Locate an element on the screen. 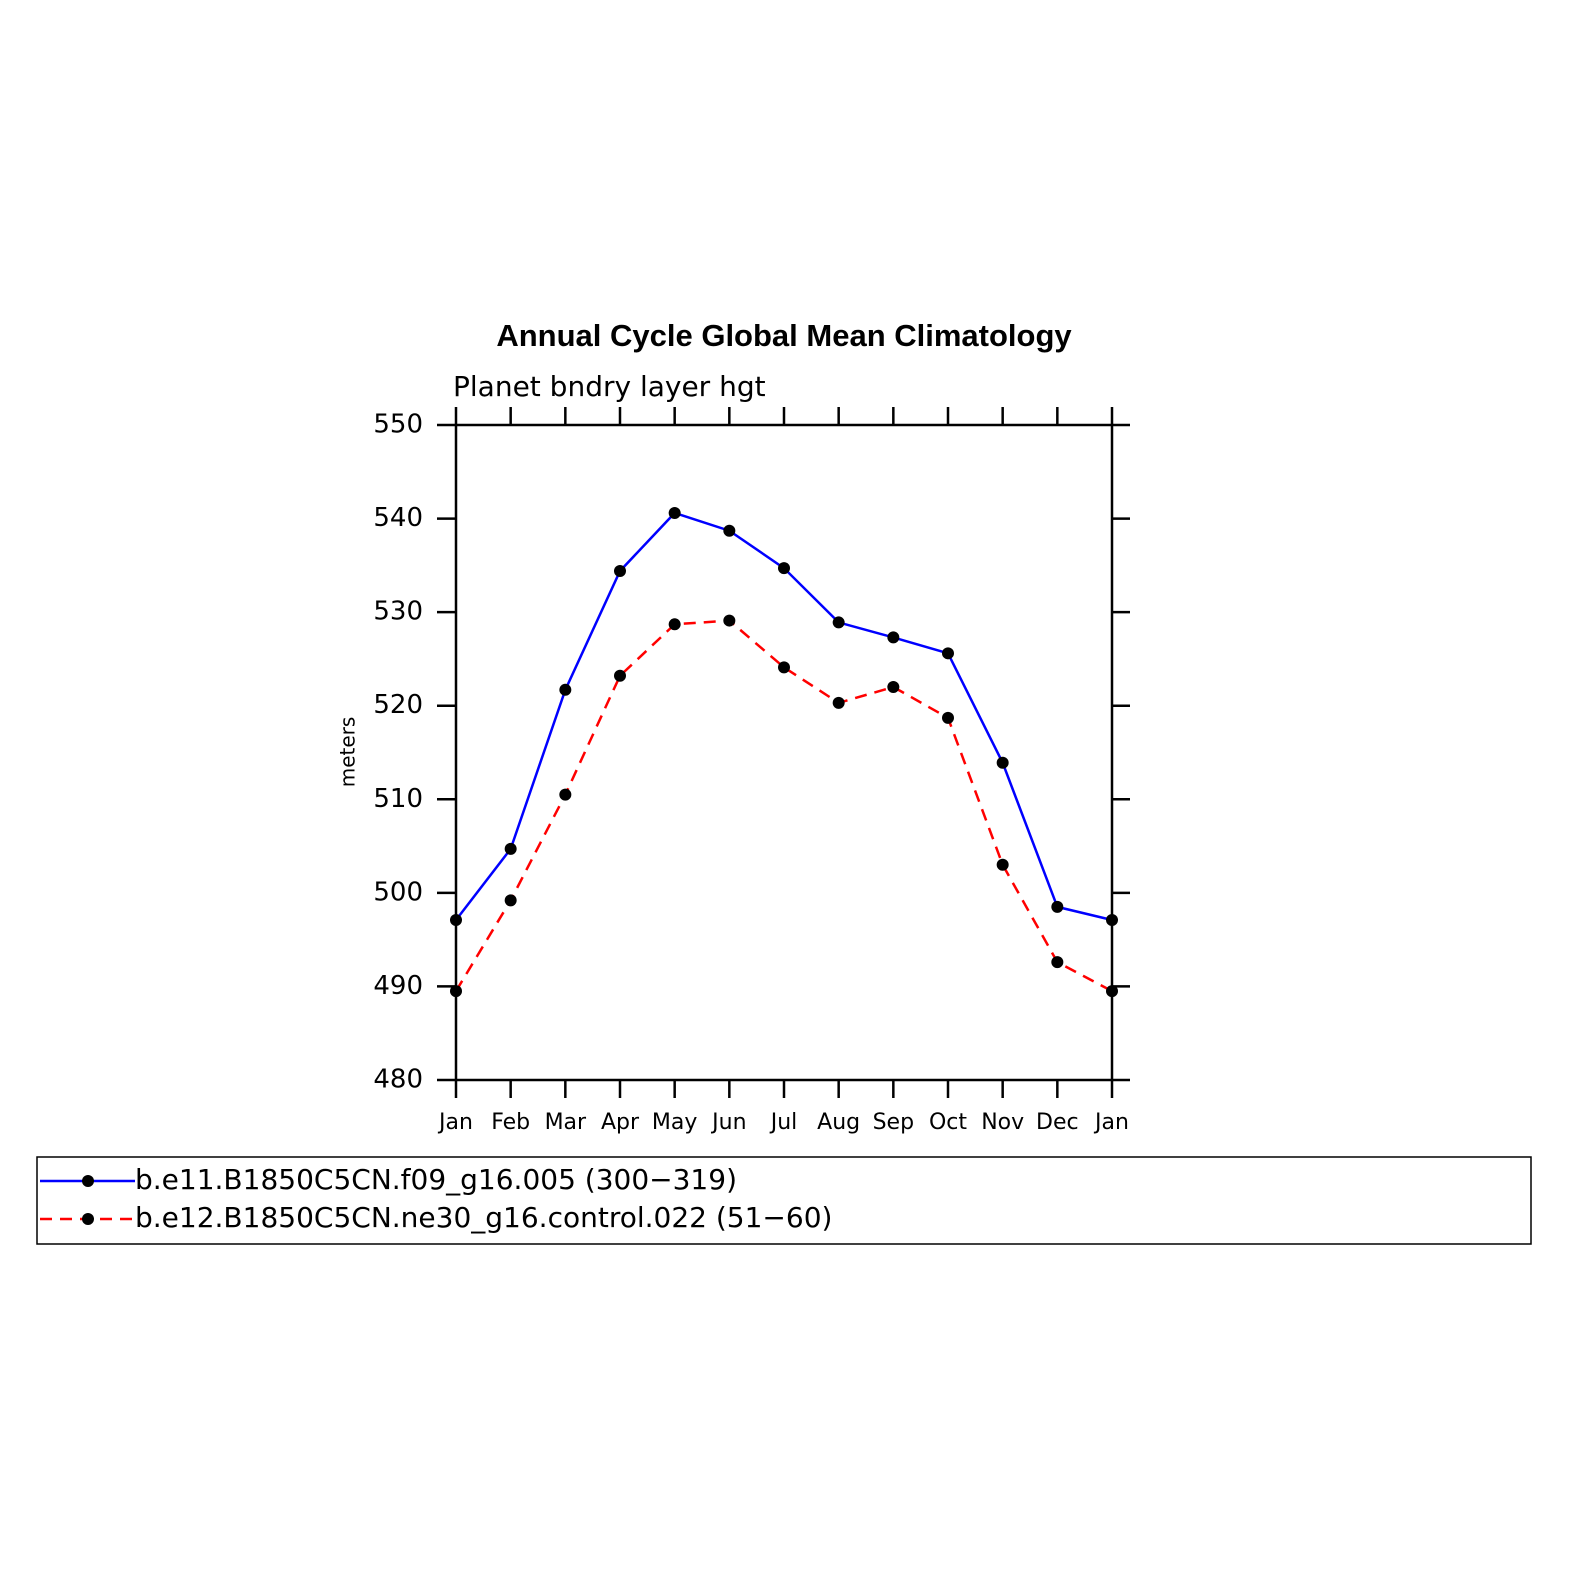 The width and height of the screenshot is (1575, 1575). x-tick-label: May is located at coordinates (674, 1122).